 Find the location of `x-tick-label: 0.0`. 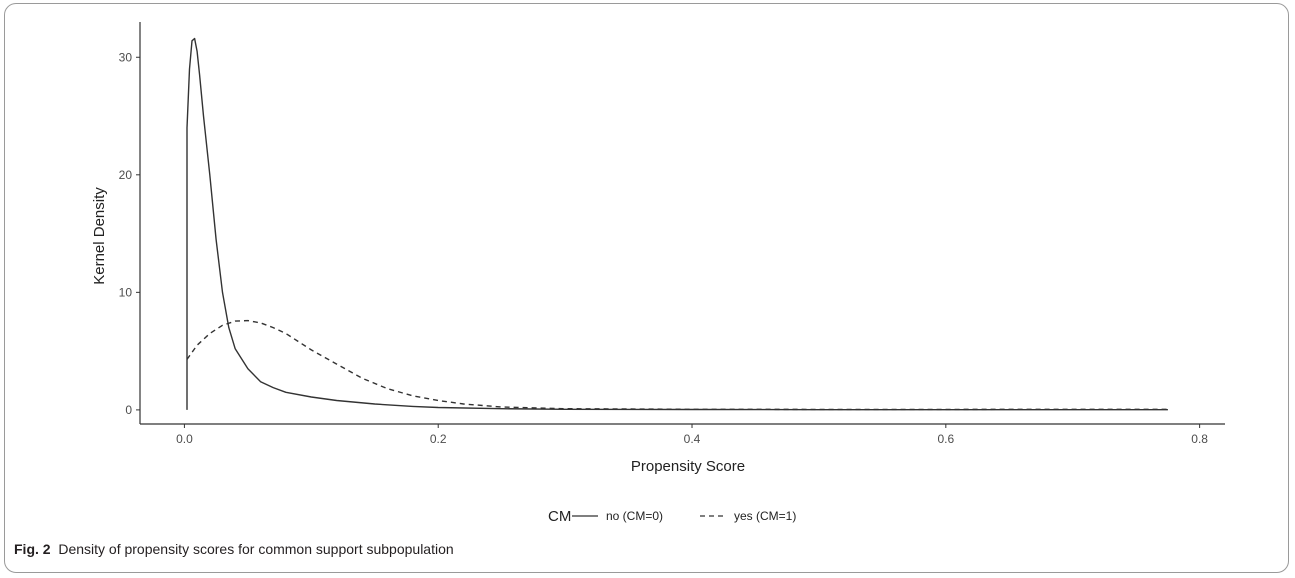

x-tick-label: 0.0 is located at coordinates (184, 439).